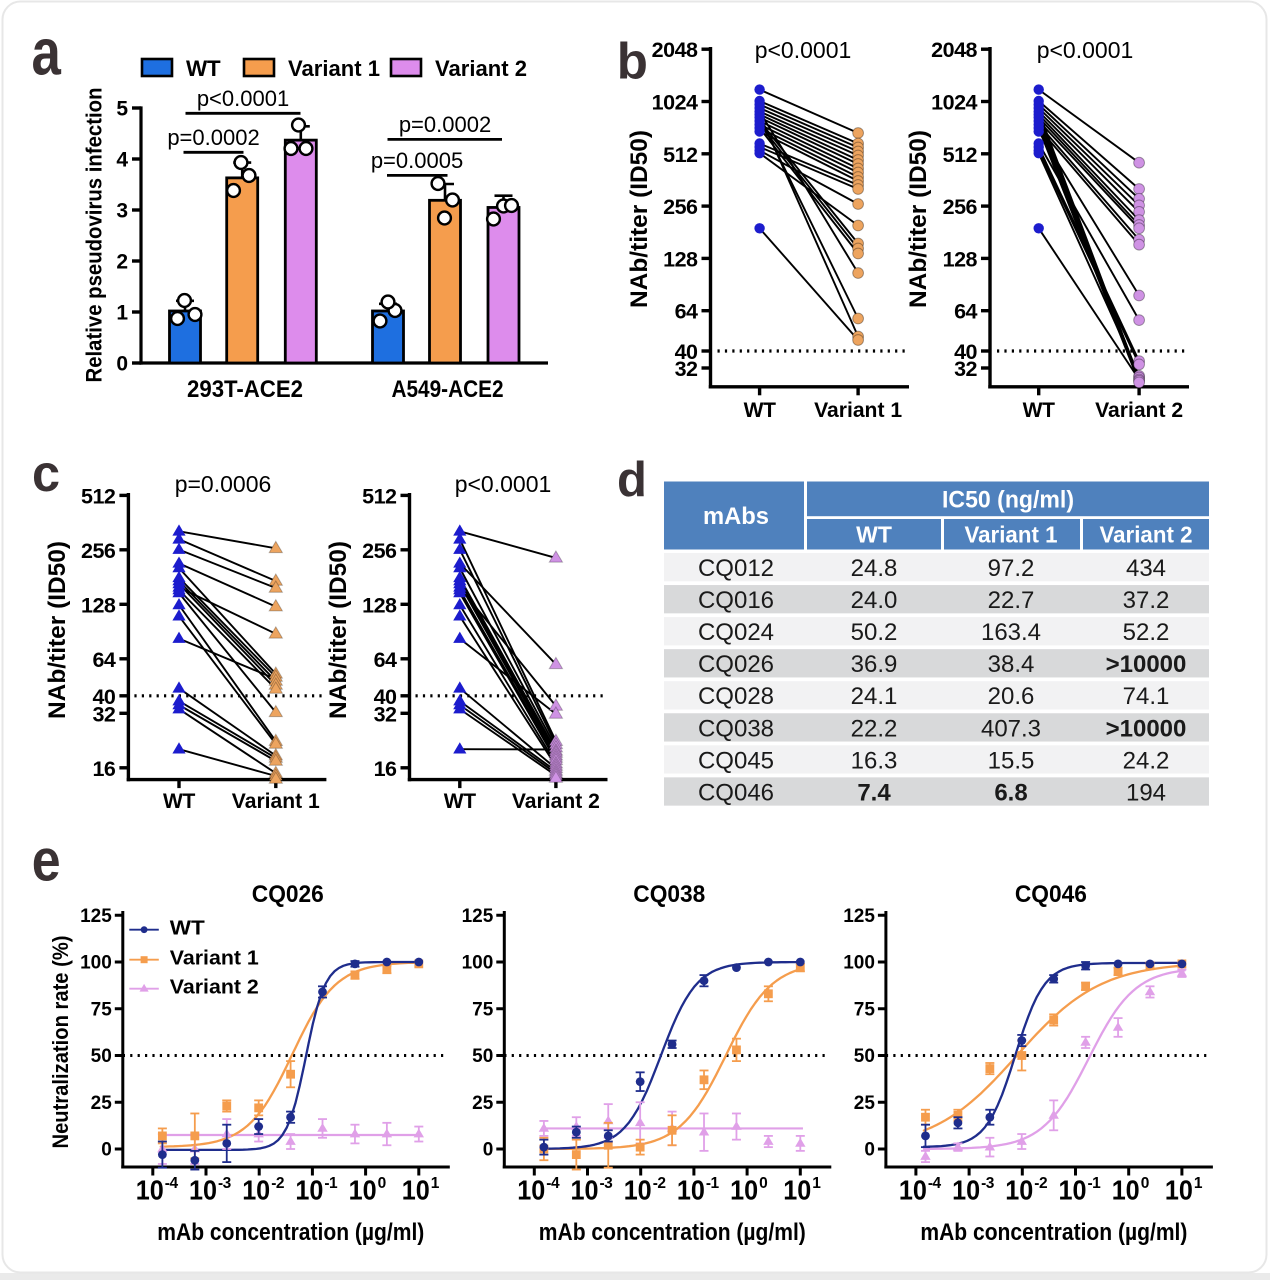  What do you see at coordinates (122, 160) in the screenshot?
I see `svg-text: 4` at bounding box center [122, 160].